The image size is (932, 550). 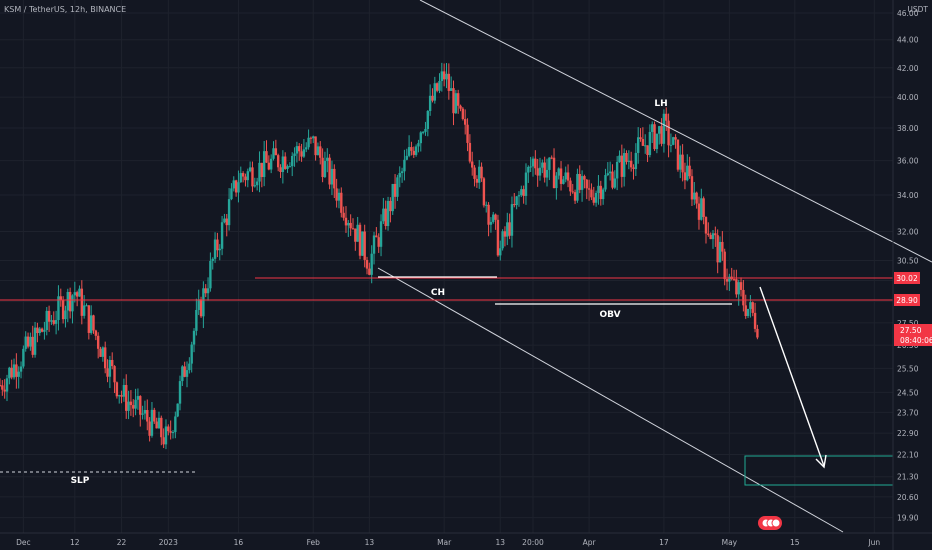 I want to click on slp-label: SLP, so click(x=80, y=481).